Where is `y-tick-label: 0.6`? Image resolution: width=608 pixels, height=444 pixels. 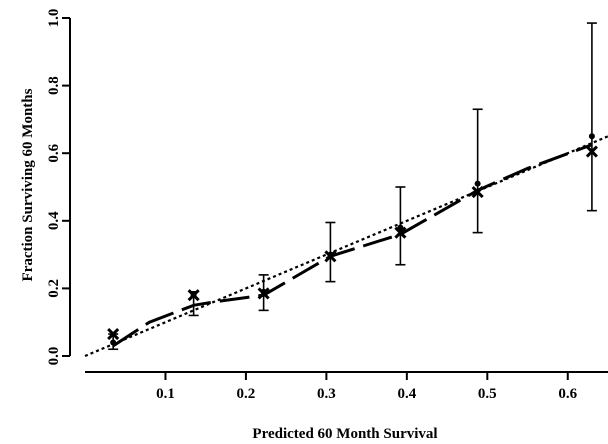 y-tick-label: 0.6 is located at coordinates (54, 152).